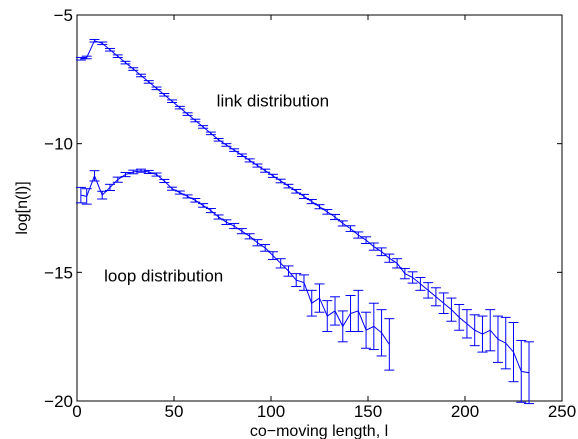 The height and width of the screenshot is (439, 578). I want to click on x-axis-label: co−moving length, l, so click(319, 431).